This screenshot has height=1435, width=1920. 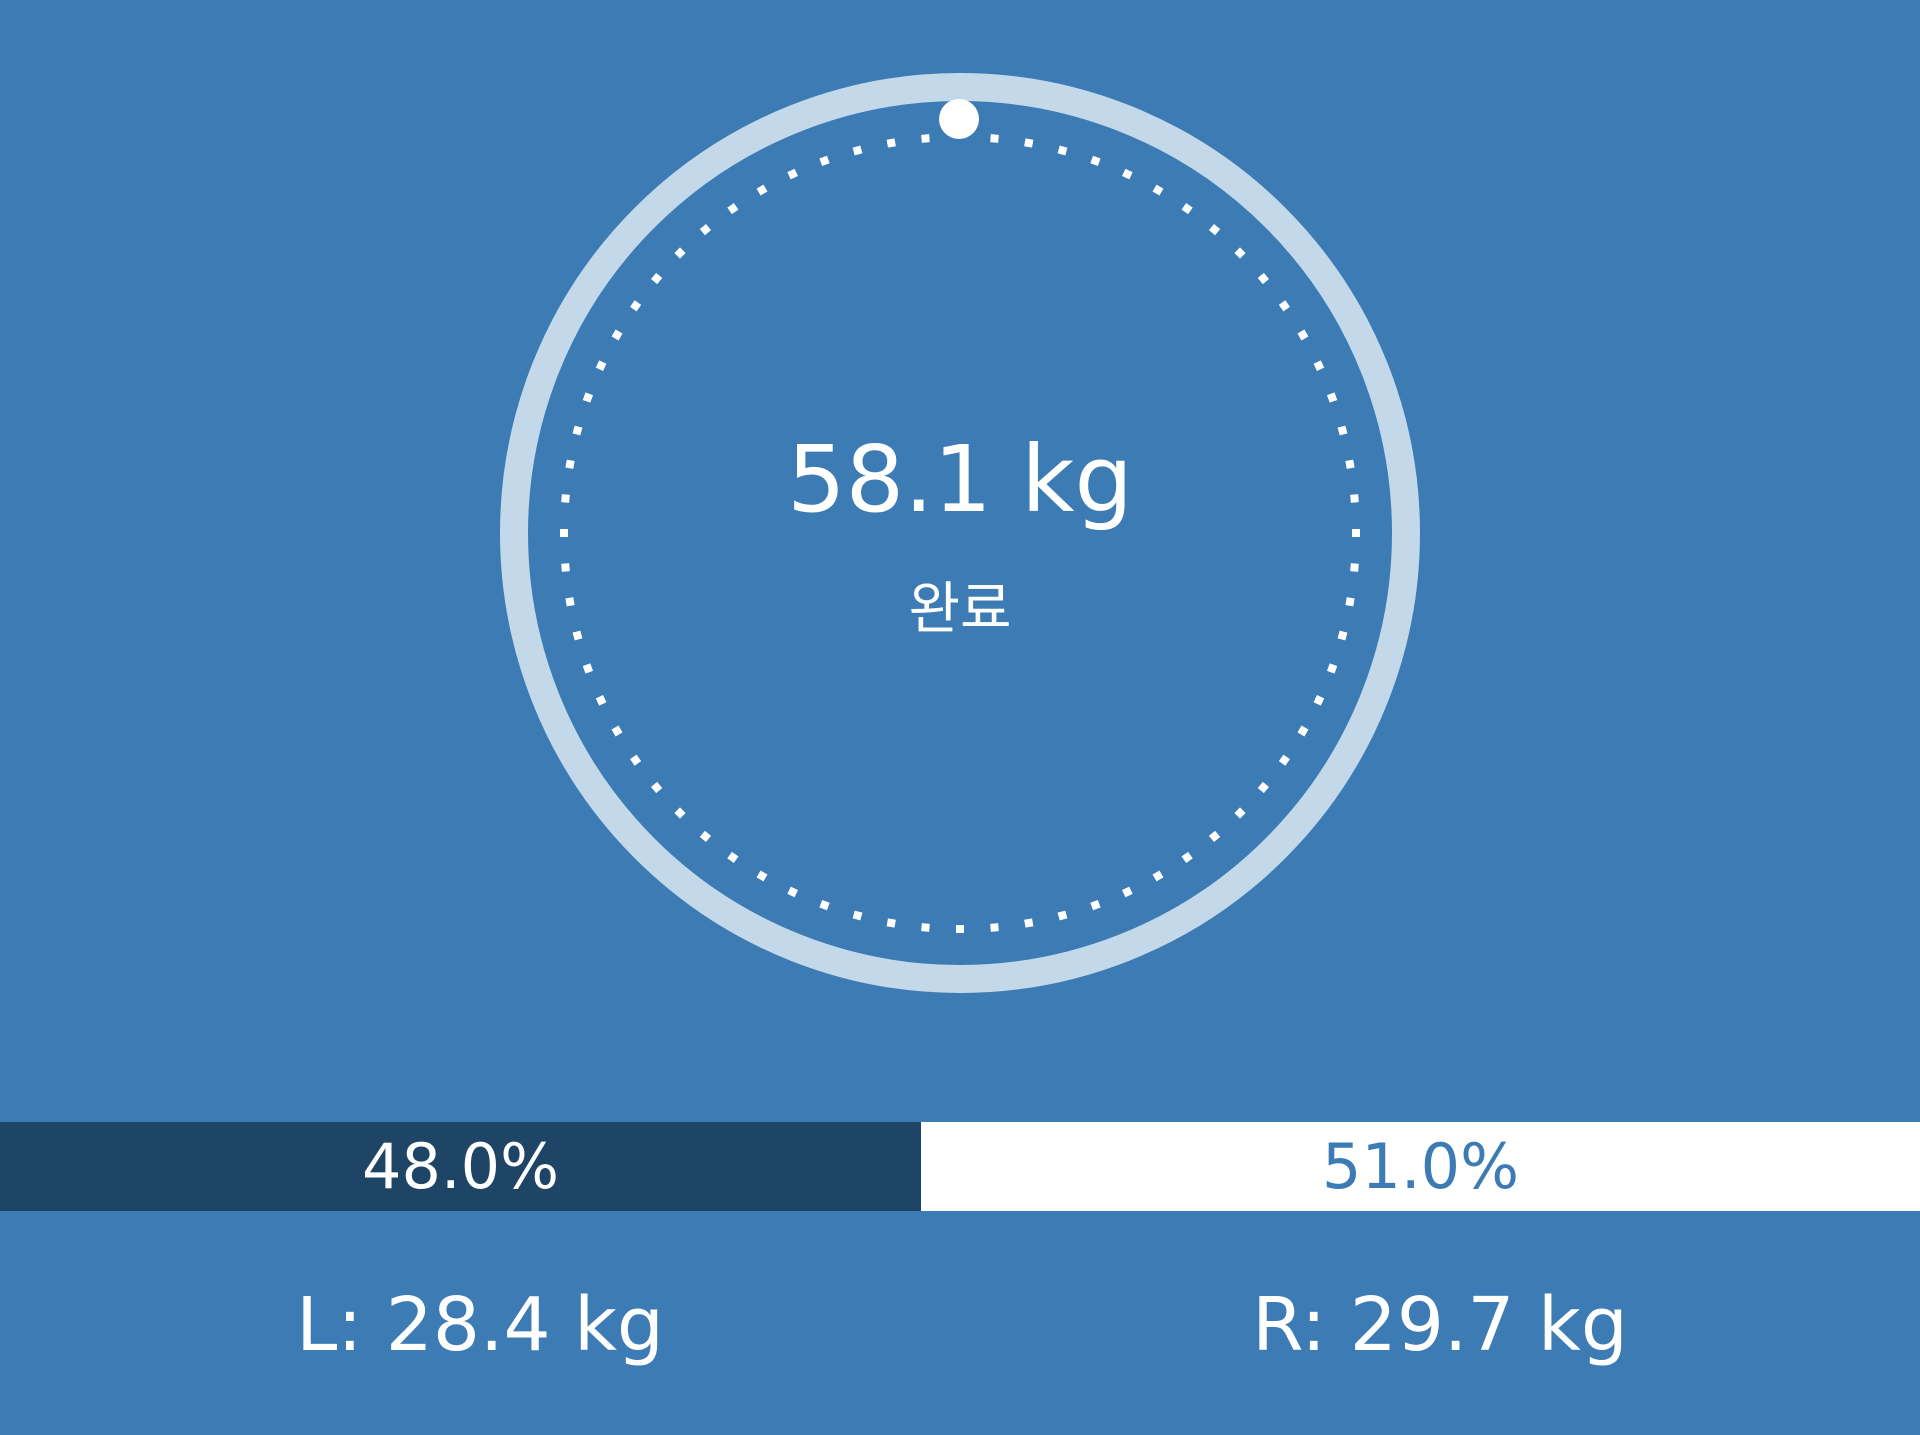 I want to click on left-balance-bar: 48.0%, so click(x=460, y=1166).